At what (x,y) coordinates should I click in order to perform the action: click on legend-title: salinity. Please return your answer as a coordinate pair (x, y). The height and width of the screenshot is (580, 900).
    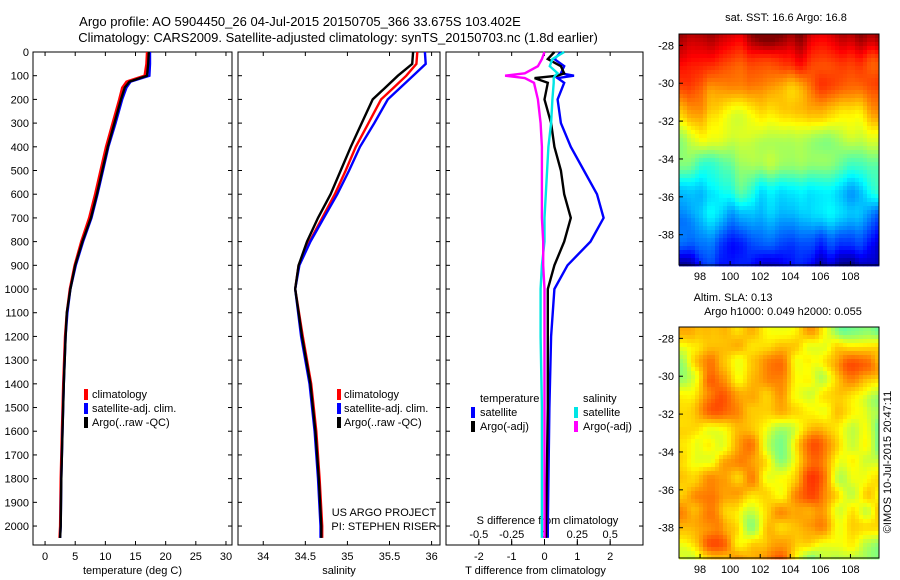
    Looking at the image, I should click on (600, 399).